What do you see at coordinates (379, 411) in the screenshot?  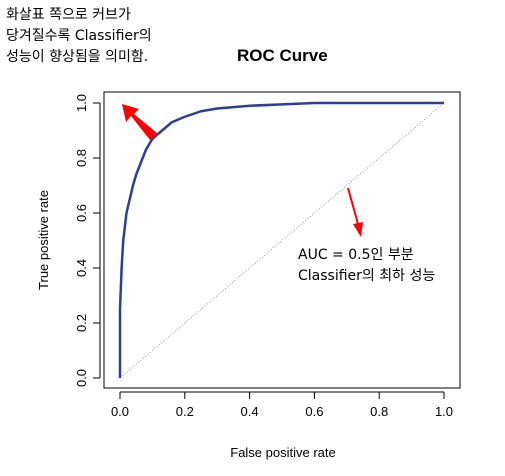 I see `x-tick-label: 0.8` at bounding box center [379, 411].